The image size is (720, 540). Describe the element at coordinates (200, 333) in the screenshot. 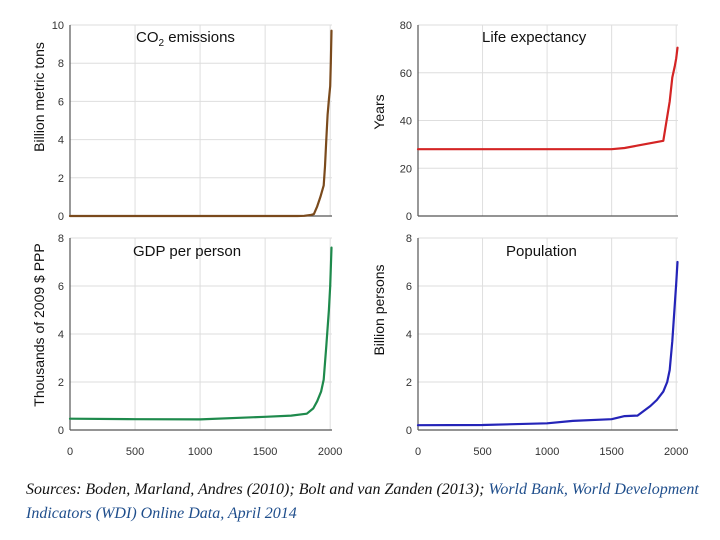

I see `series-line-gdp` at that location.